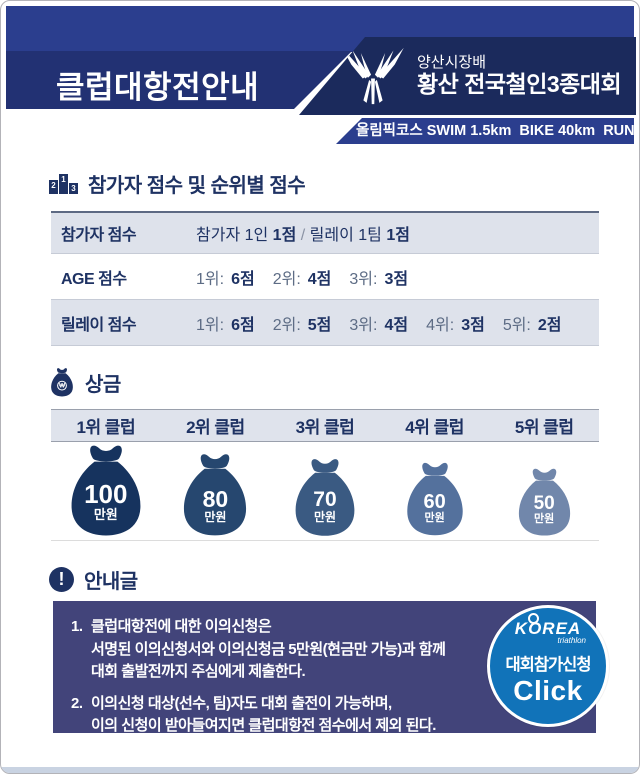 The width and height of the screenshot is (640, 774). I want to click on event-subtitle: 양산시장배, so click(452, 63).